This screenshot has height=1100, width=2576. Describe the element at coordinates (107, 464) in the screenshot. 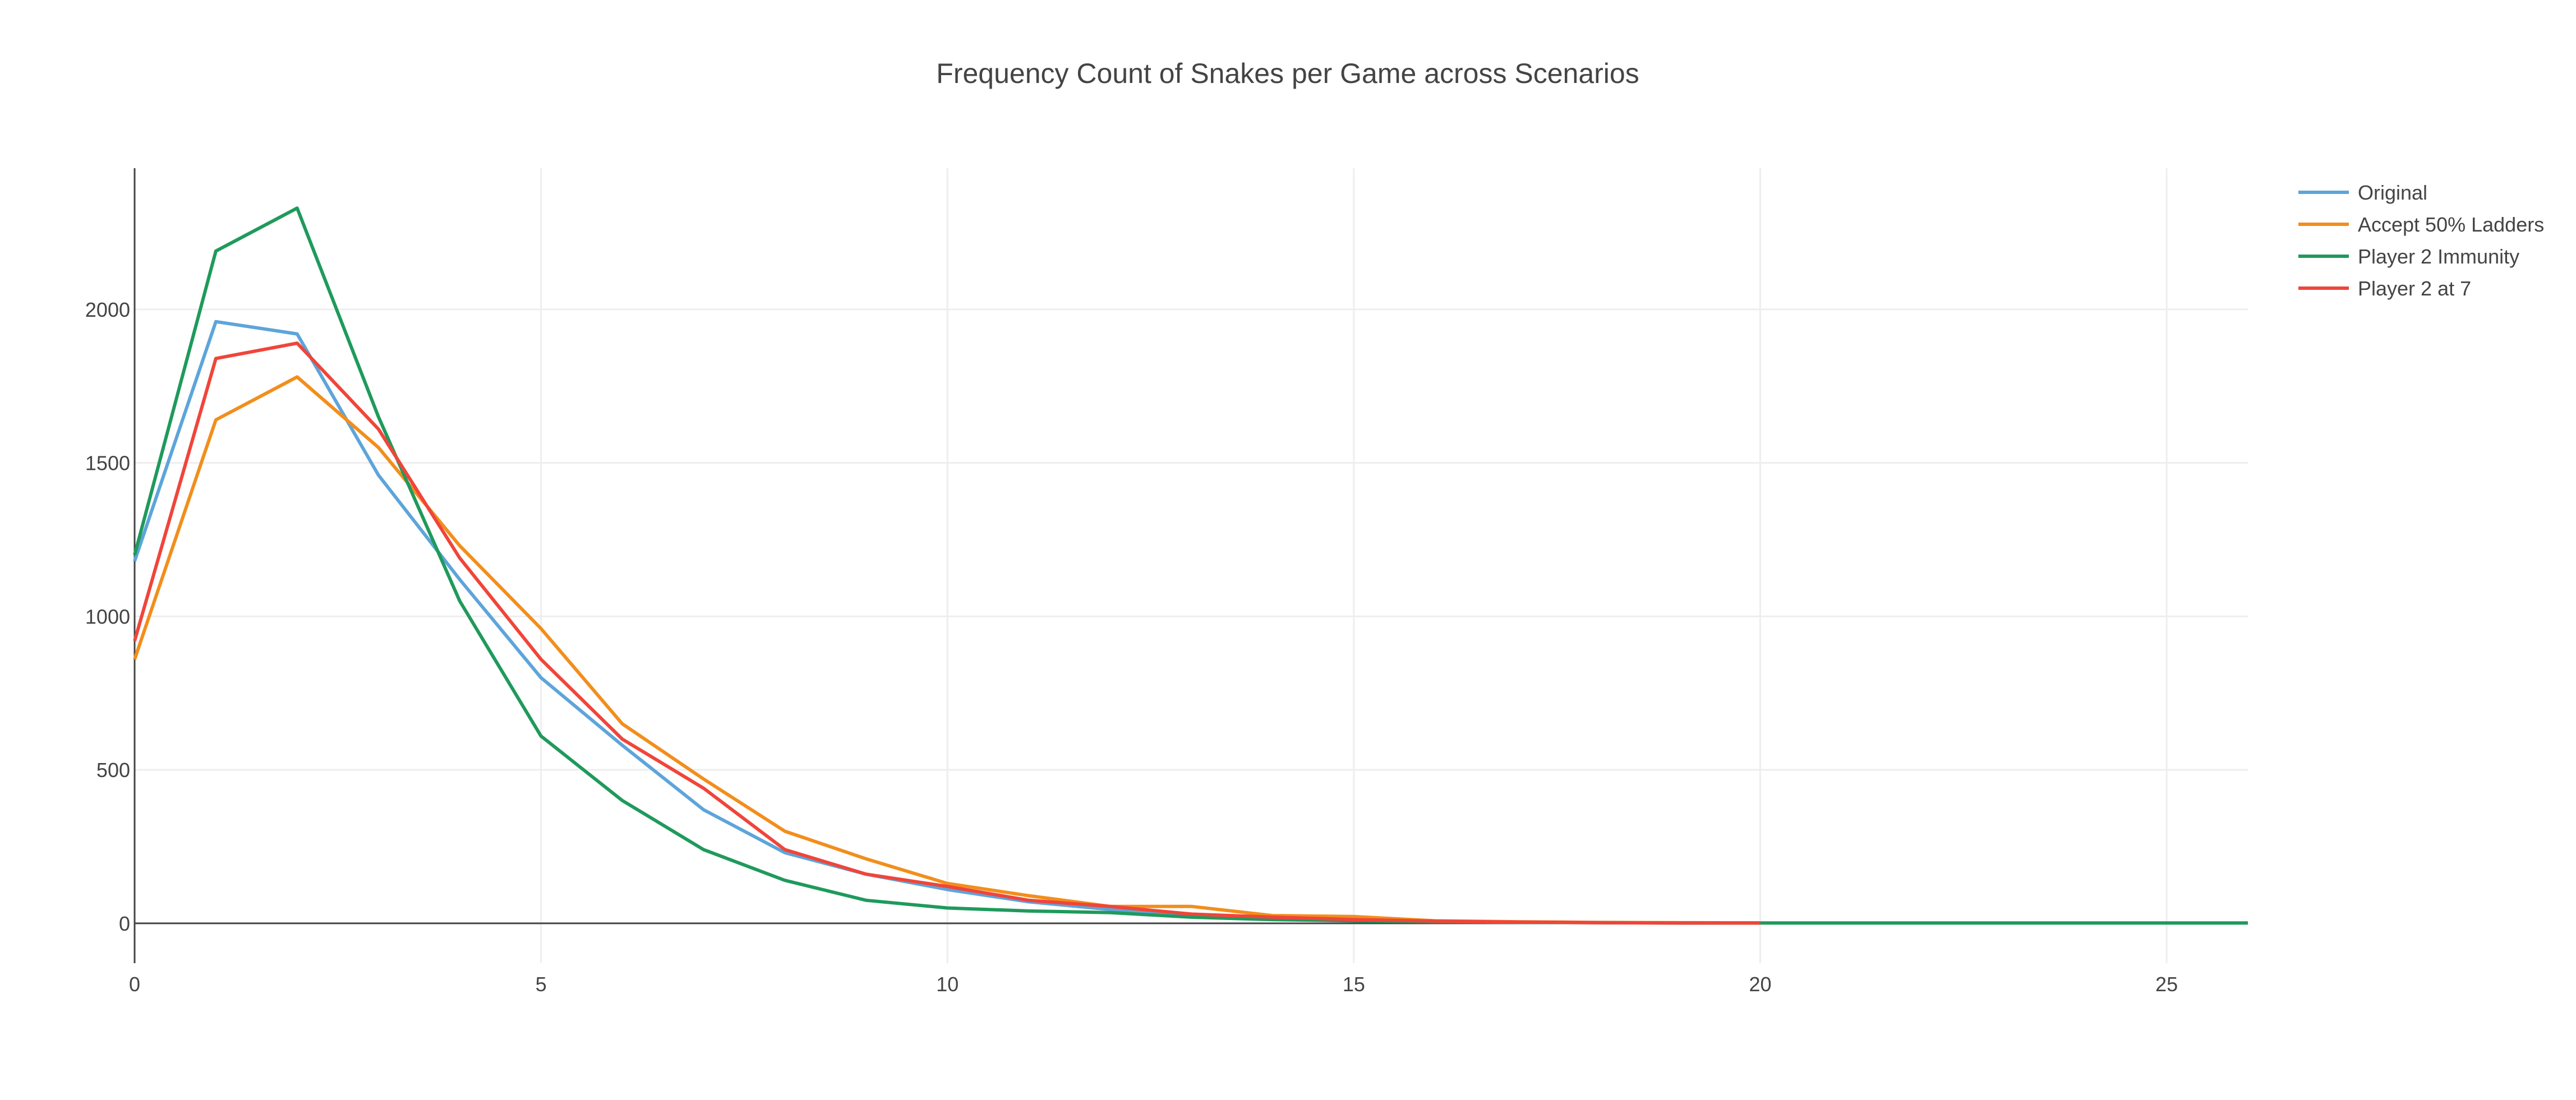

I see `y-tick-label: 1500` at that location.